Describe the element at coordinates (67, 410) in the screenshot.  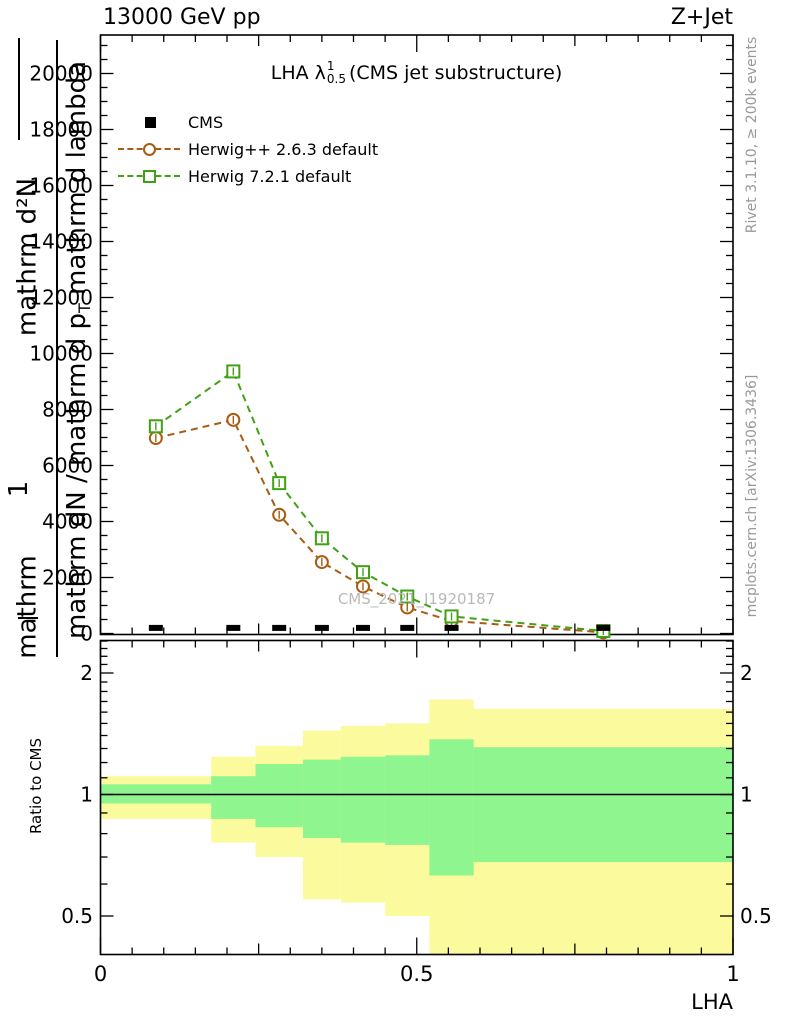
I see `y-tick-label-8000: 8000` at that location.